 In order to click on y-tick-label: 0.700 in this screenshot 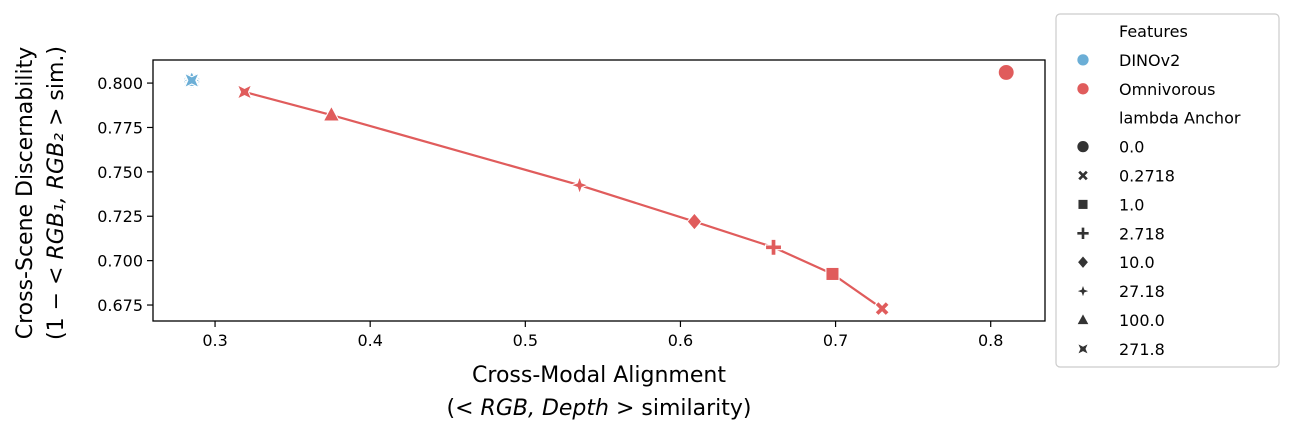, I will do `click(120, 261)`.